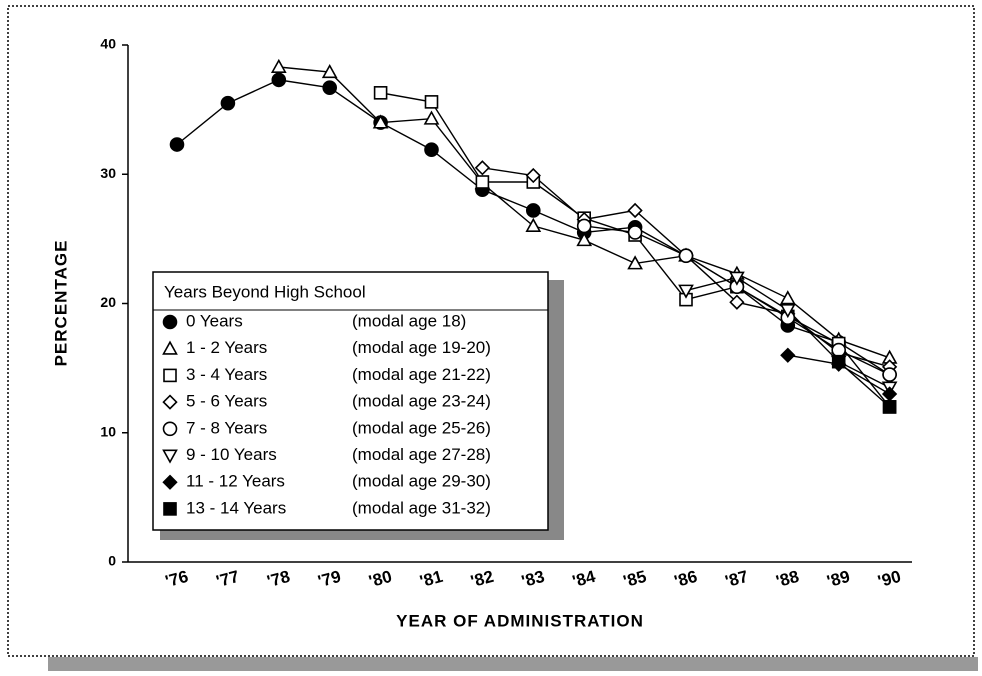 The height and width of the screenshot is (676, 982). What do you see at coordinates (431, 579) in the screenshot?
I see `x-tick-label: '81` at bounding box center [431, 579].